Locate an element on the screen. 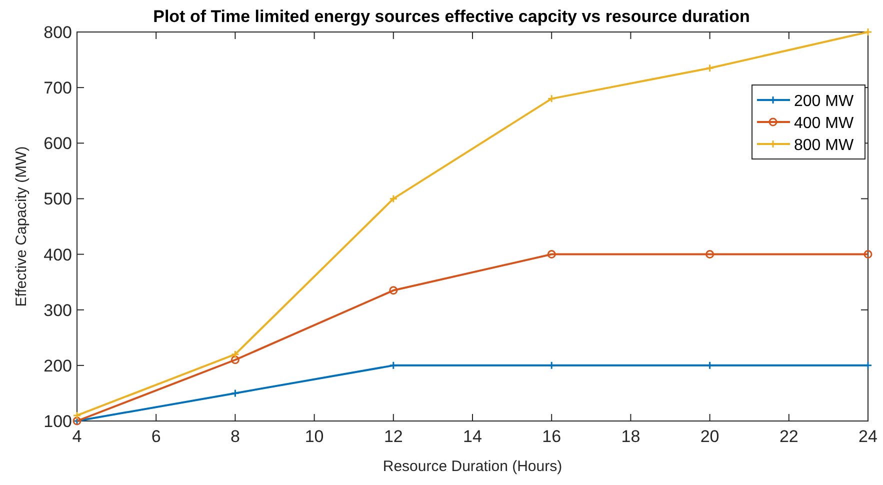 This screenshot has height=485, width=883. x-tick-label: 16 is located at coordinates (552, 436).